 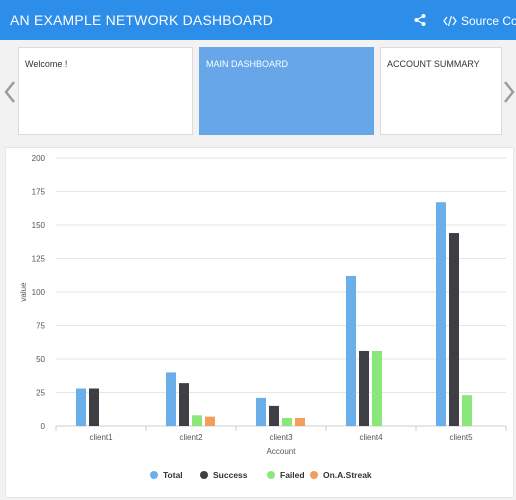 I want to click on bar-client5-success, so click(x=454, y=329).